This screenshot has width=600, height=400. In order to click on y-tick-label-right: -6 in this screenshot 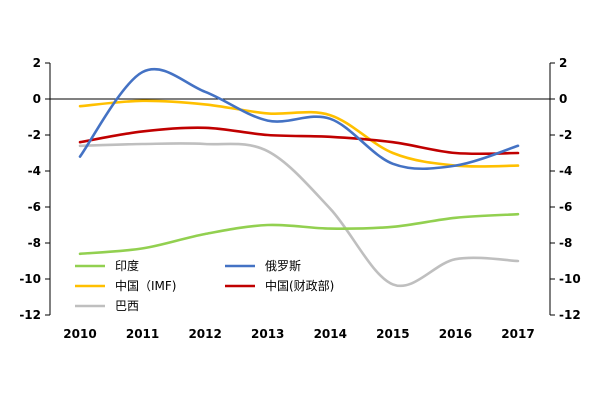, I will do `click(565, 207)`.